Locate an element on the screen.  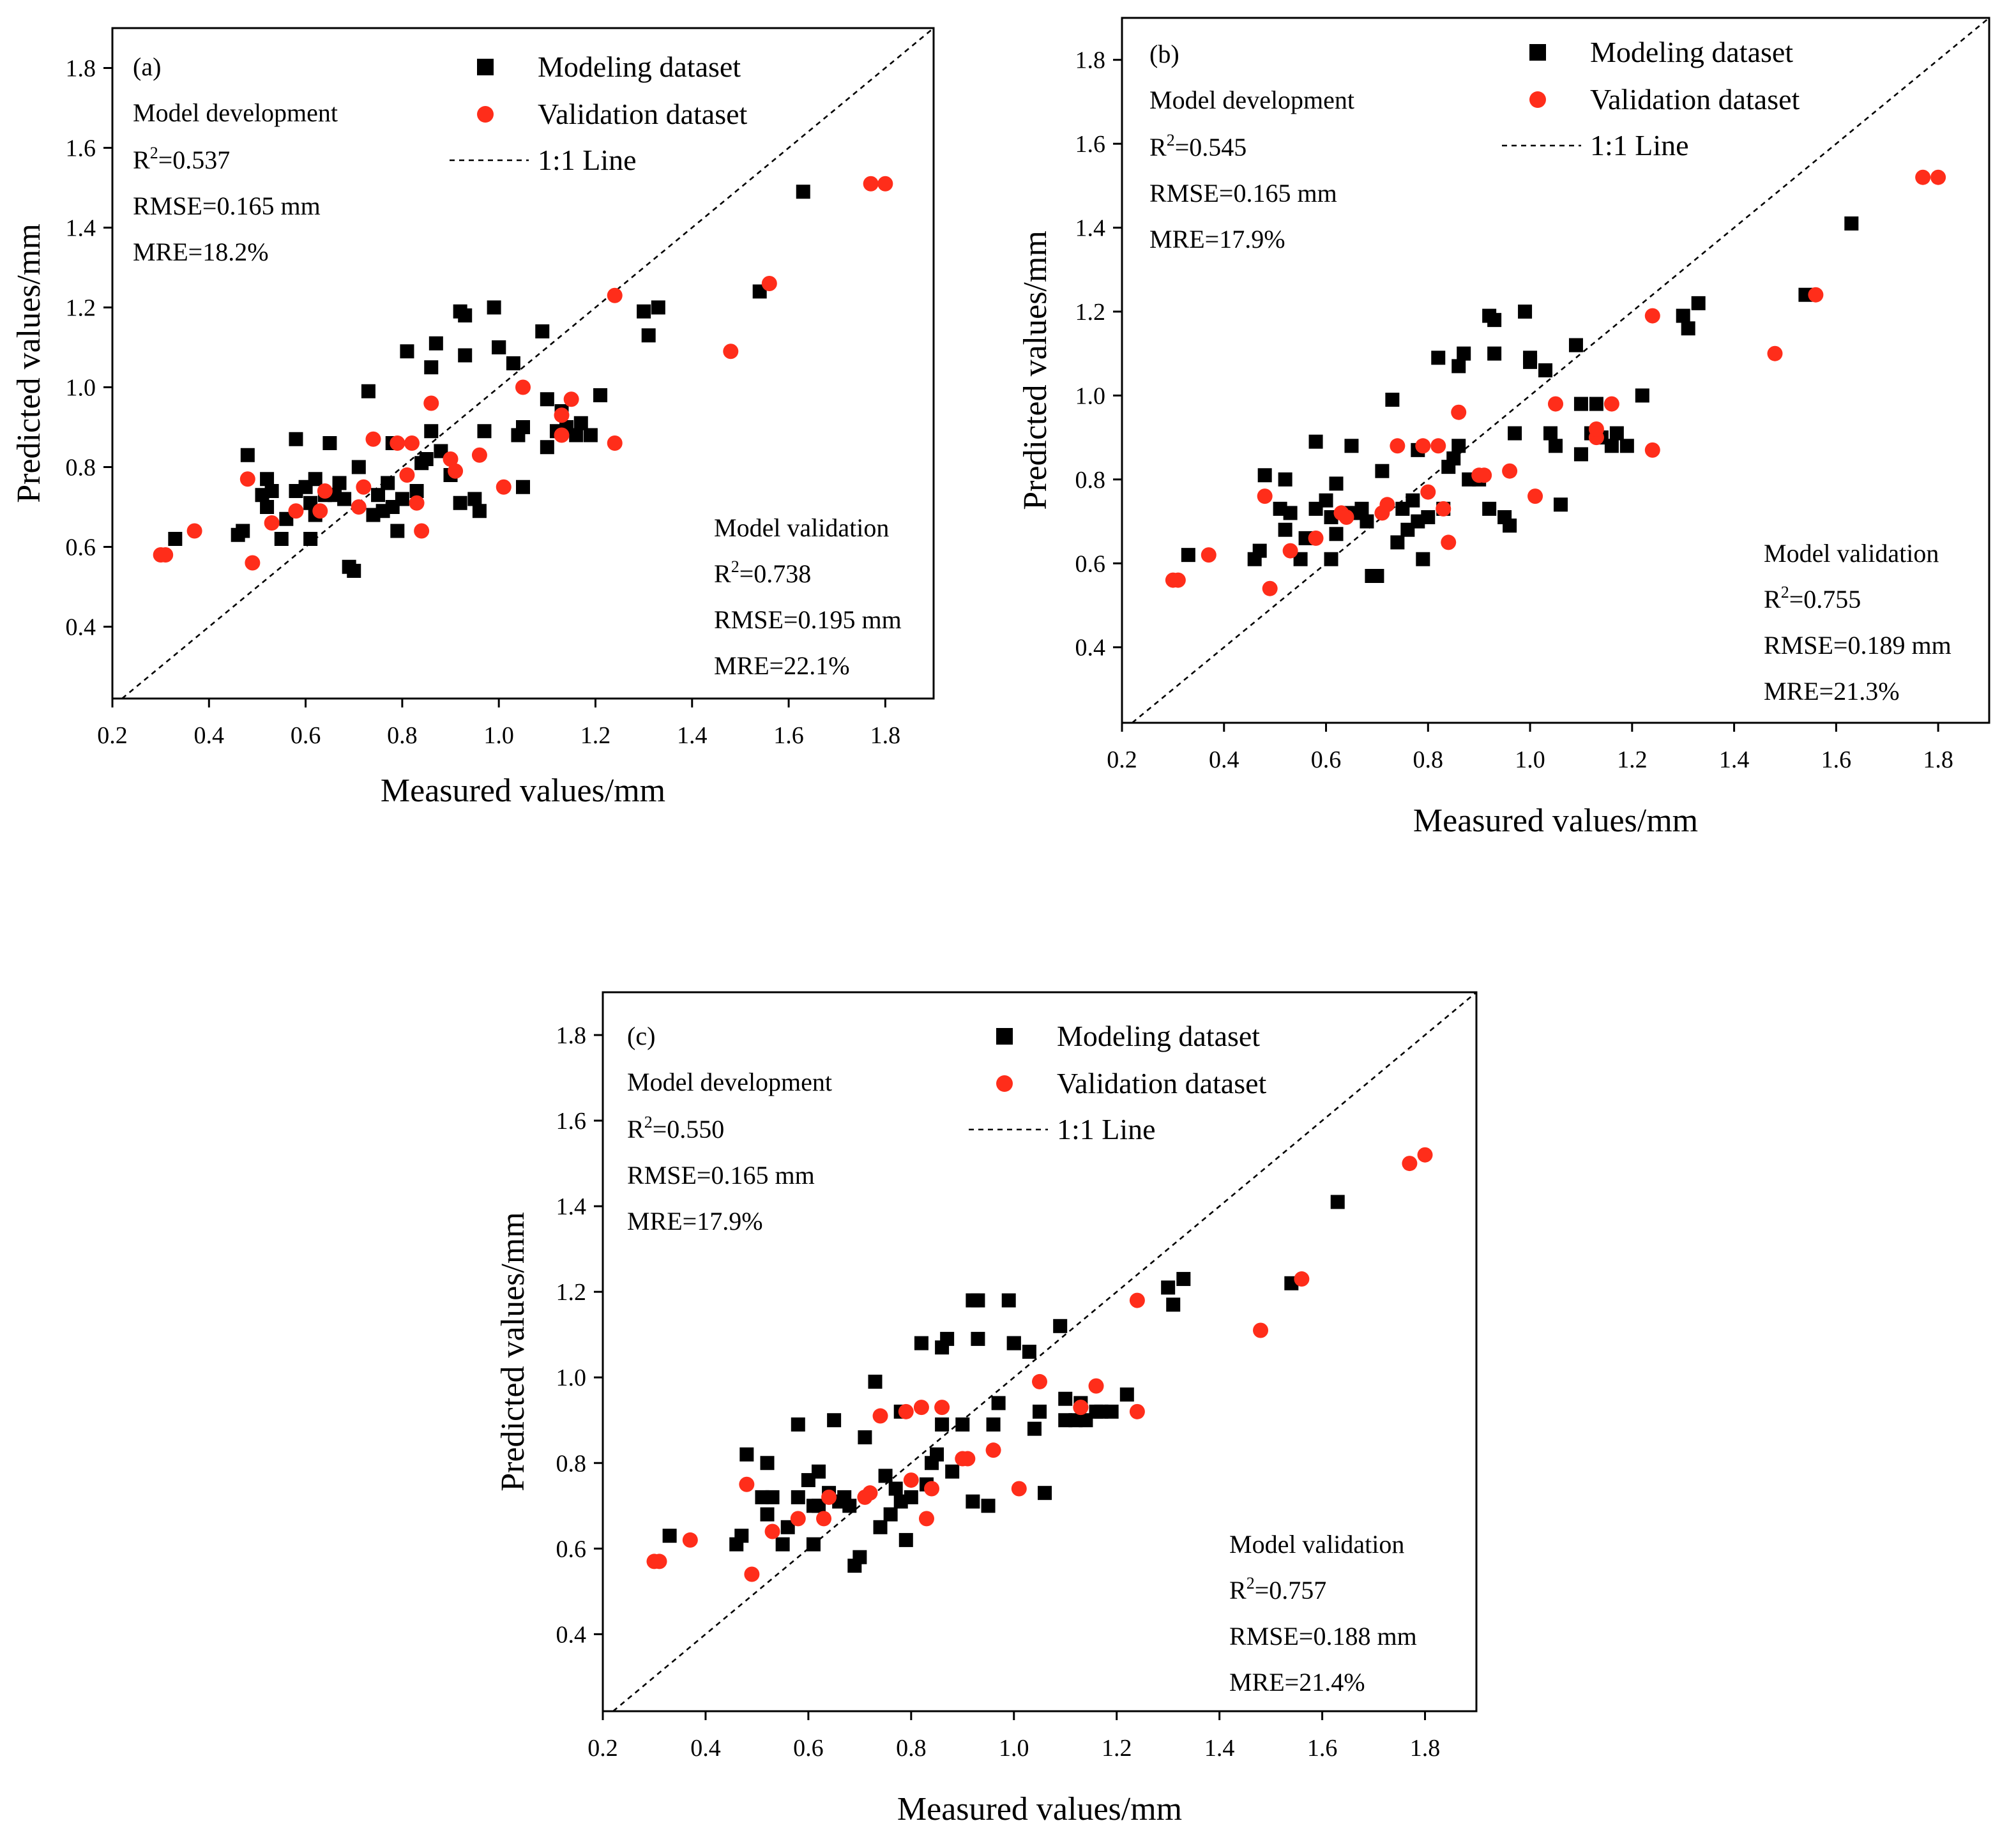
val-r2: R2=0.738 is located at coordinates (762, 572).